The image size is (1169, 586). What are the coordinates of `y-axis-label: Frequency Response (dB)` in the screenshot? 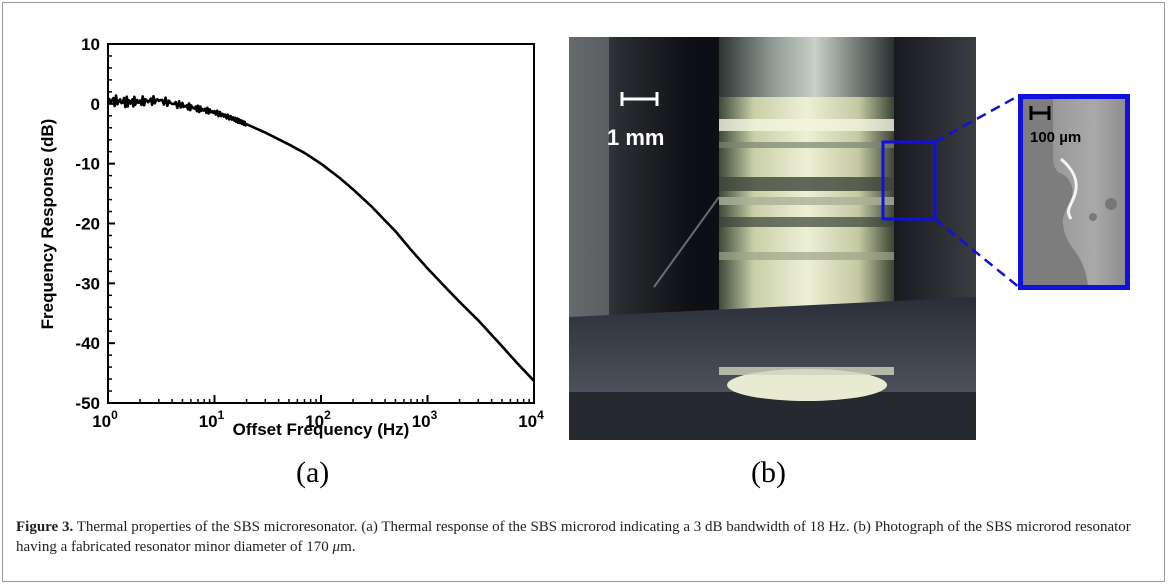 It's located at (47, 224).